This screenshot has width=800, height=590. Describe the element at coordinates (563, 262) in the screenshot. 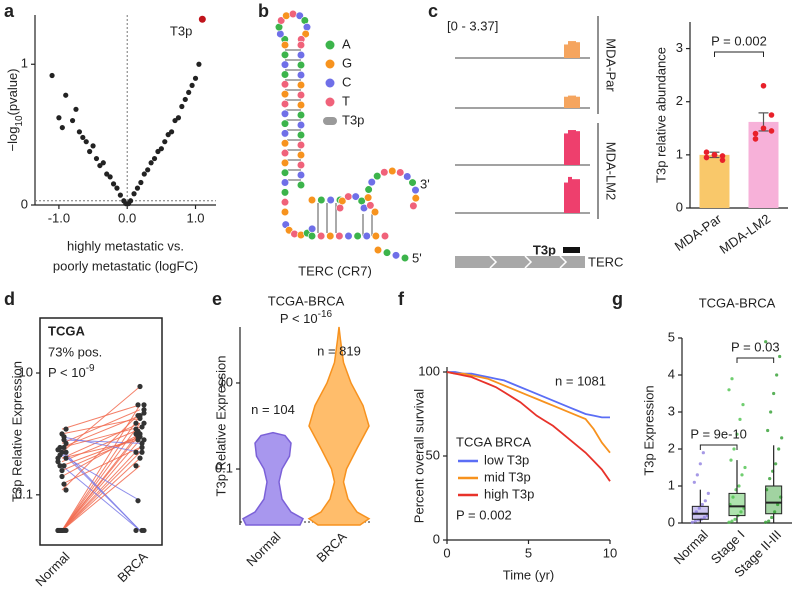

I see `gene-chevron` at that location.